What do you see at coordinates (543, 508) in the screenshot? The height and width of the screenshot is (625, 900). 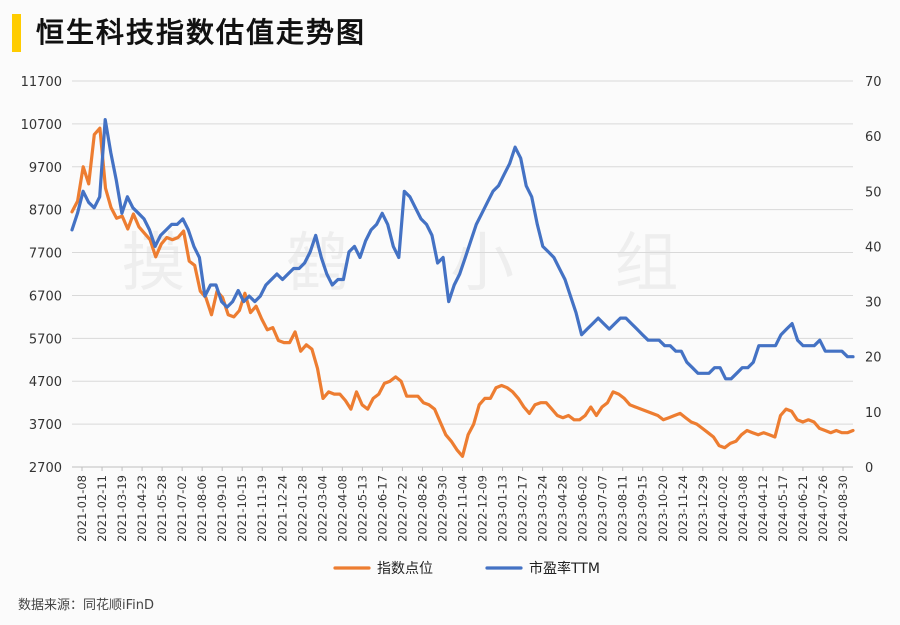 I see `x-tick-label: 2023-03-24` at bounding box center [543, 508].